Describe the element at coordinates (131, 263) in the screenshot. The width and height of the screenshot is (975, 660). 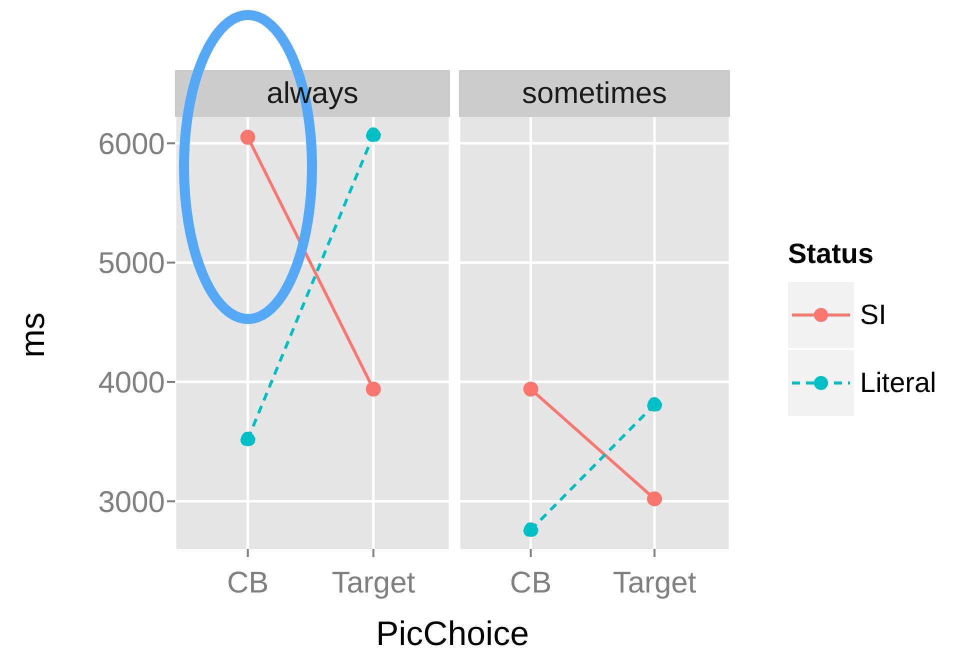
I see `y-tick-label: 5000` at that location.